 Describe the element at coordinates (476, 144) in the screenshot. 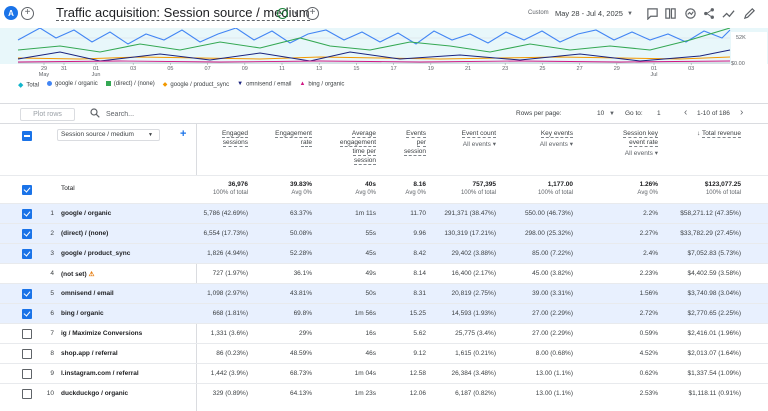

I see `event-filter-label: All events` at that location.